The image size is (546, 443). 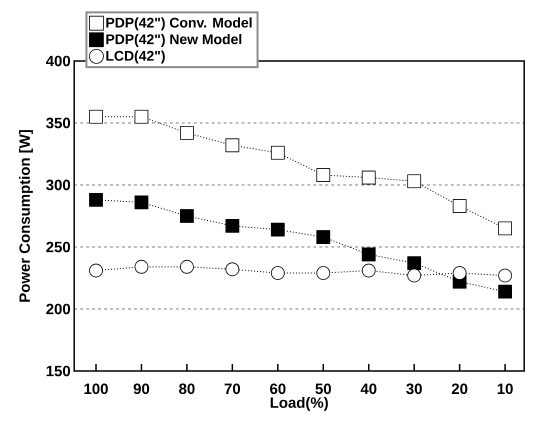 What do you see at coordinates (96, 389) in the screenshot?
I see `x-tick-label: 100` at bounding box center [96, 389].